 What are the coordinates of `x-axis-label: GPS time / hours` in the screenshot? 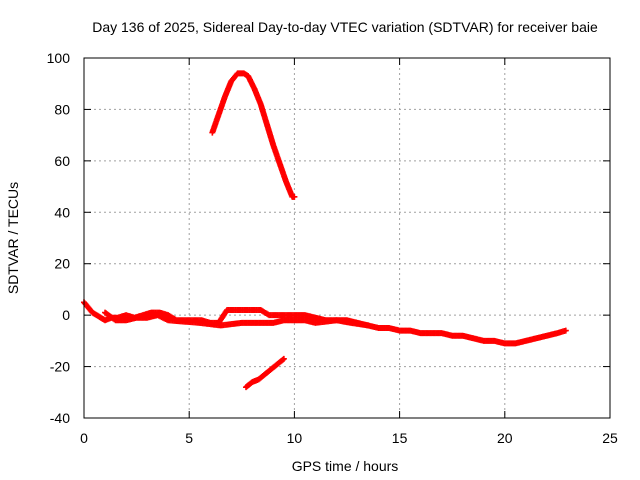 It's located at (345, 466).